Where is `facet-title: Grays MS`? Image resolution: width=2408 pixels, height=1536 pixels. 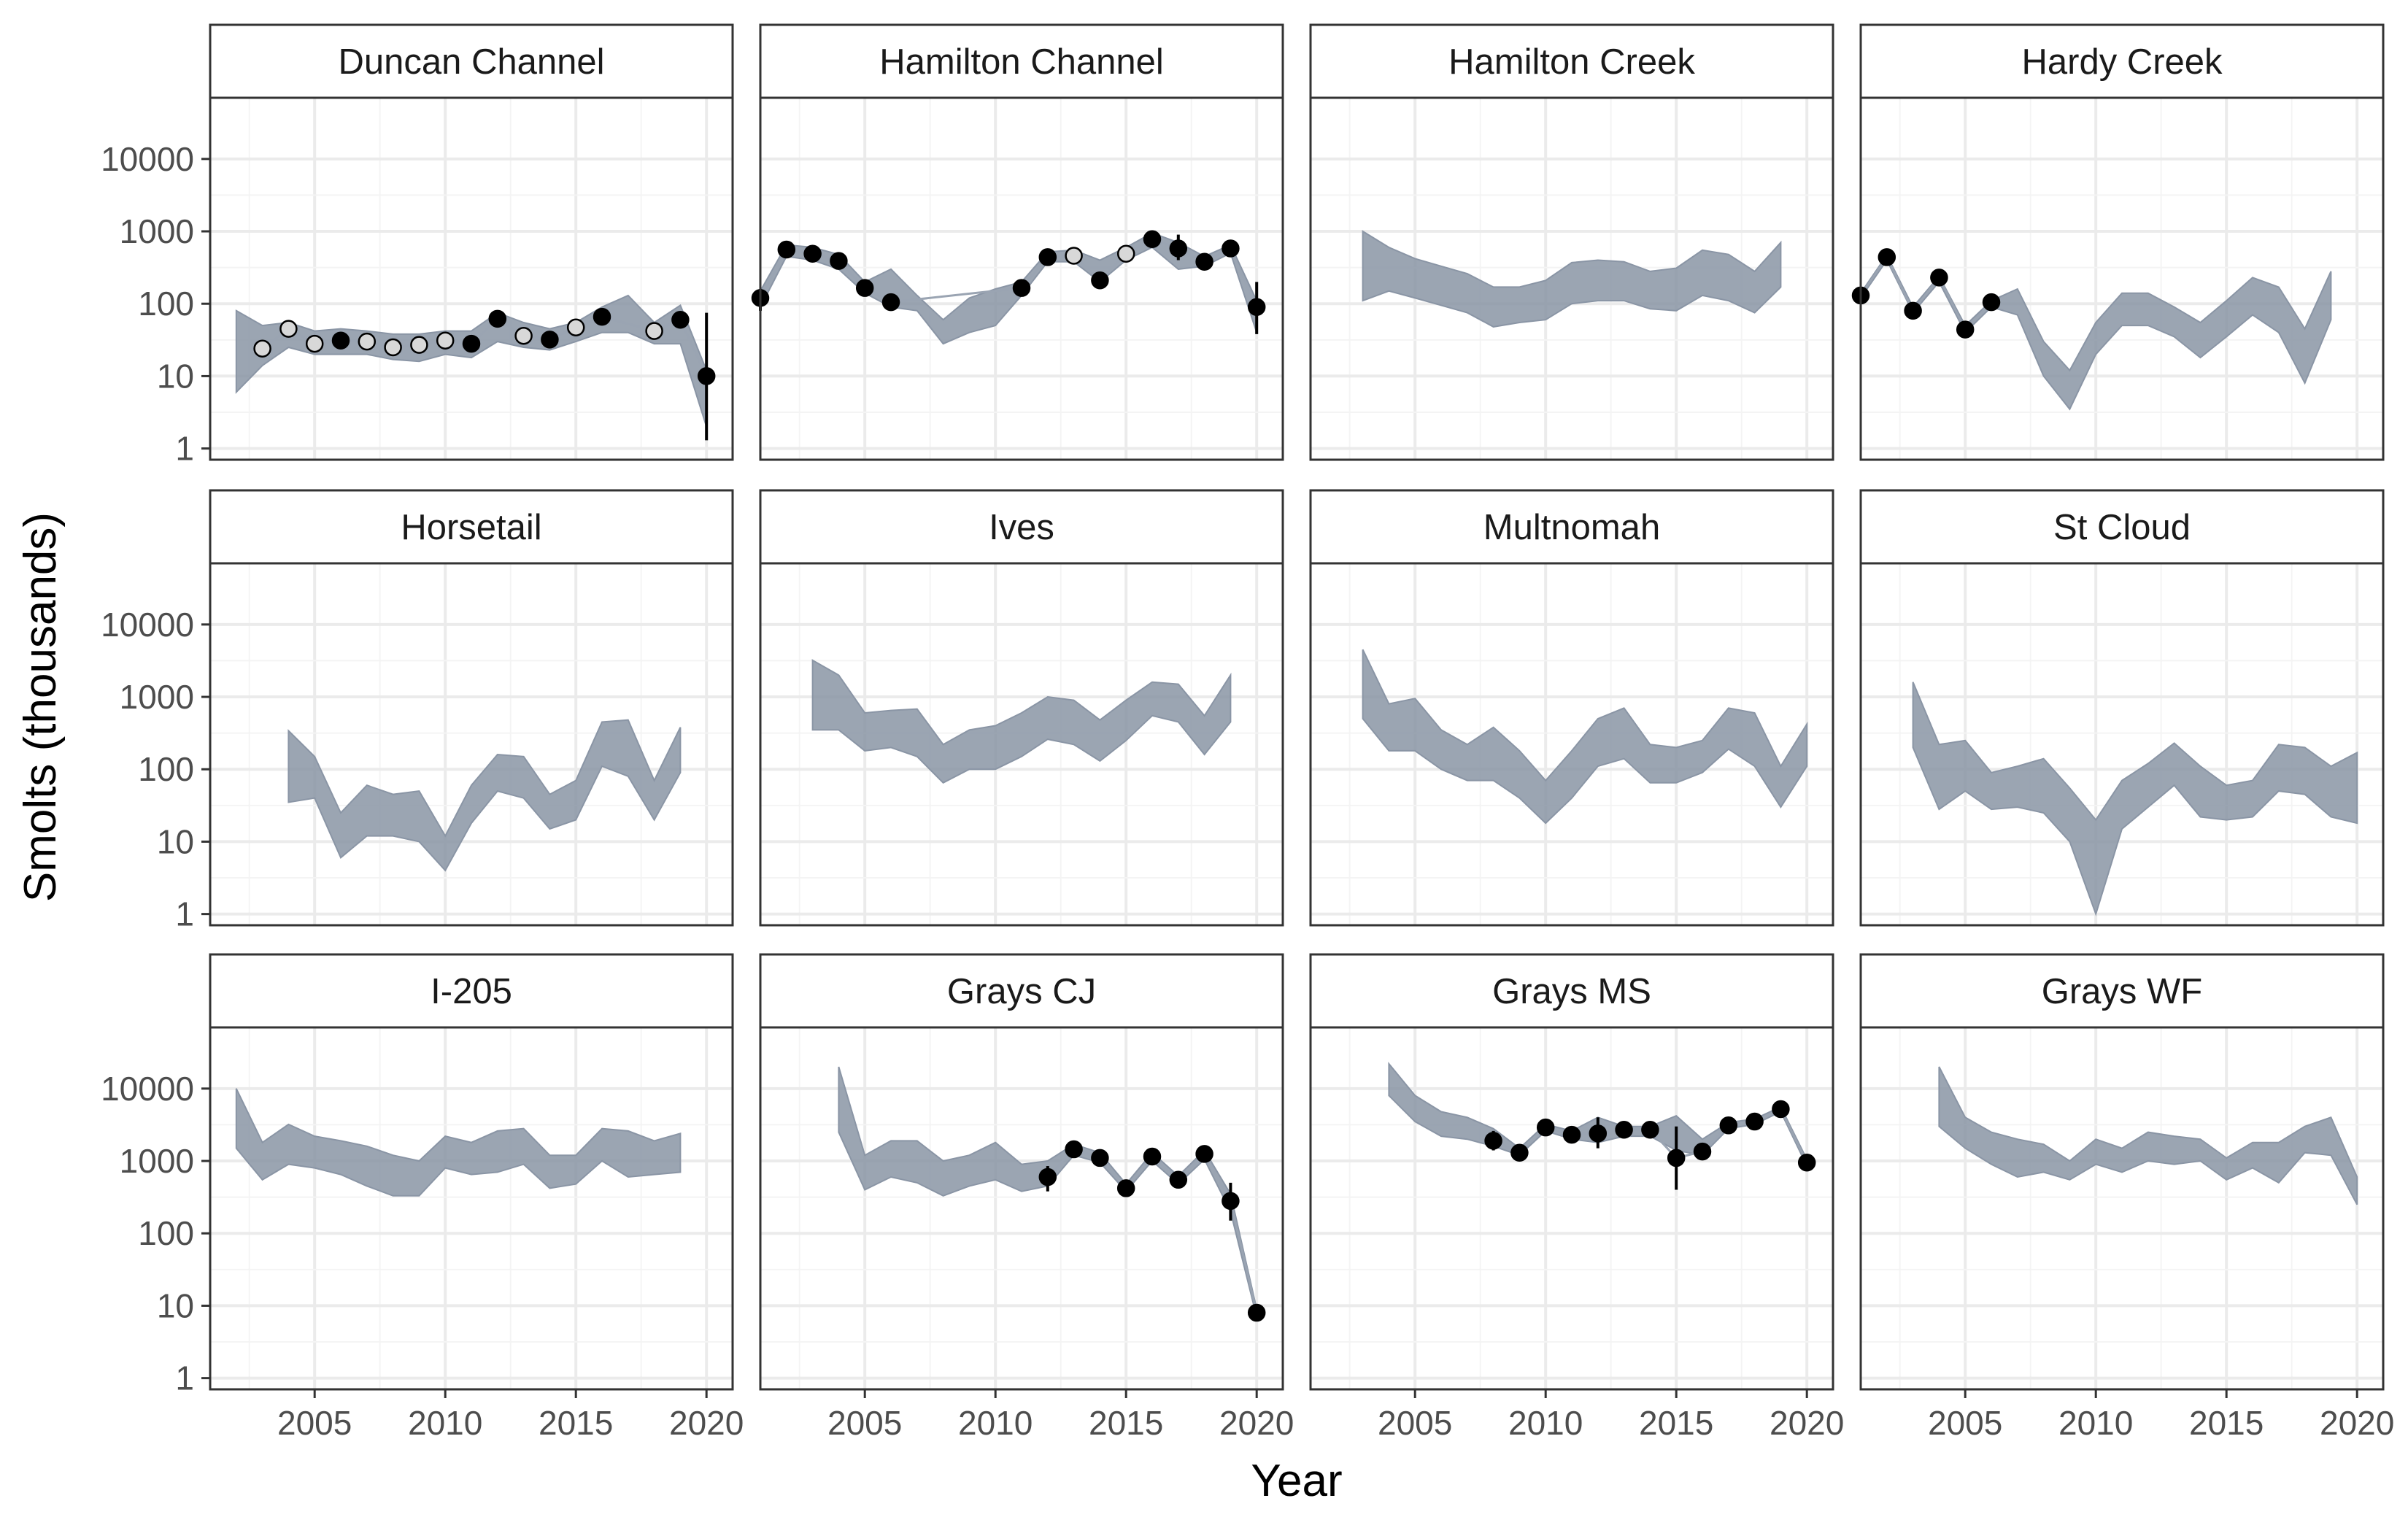
facet-title: Grays MS is located at coordinates (1571, 992).